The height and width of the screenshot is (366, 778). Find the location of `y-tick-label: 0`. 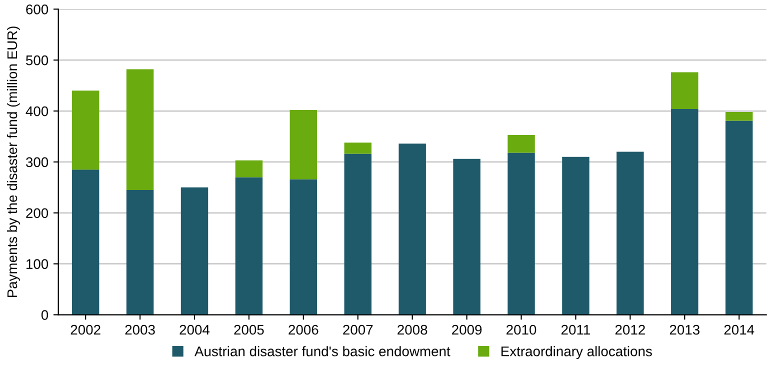

y-tick-label: 0 is located at coordinates (44, 315).